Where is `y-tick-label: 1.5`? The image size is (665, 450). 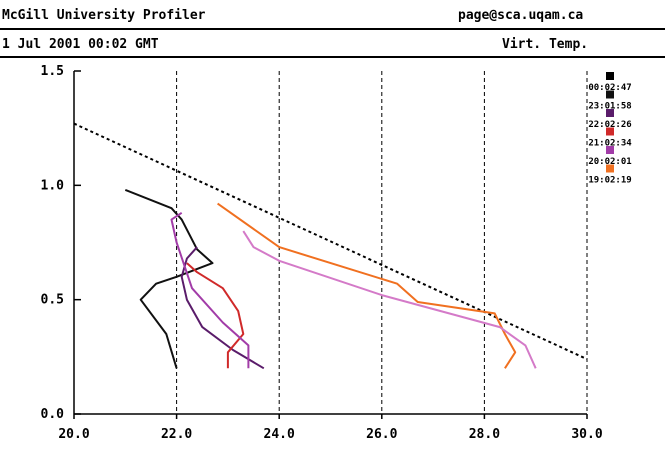 y-tick-label: 1.5 is located at coordinates (52, 71).